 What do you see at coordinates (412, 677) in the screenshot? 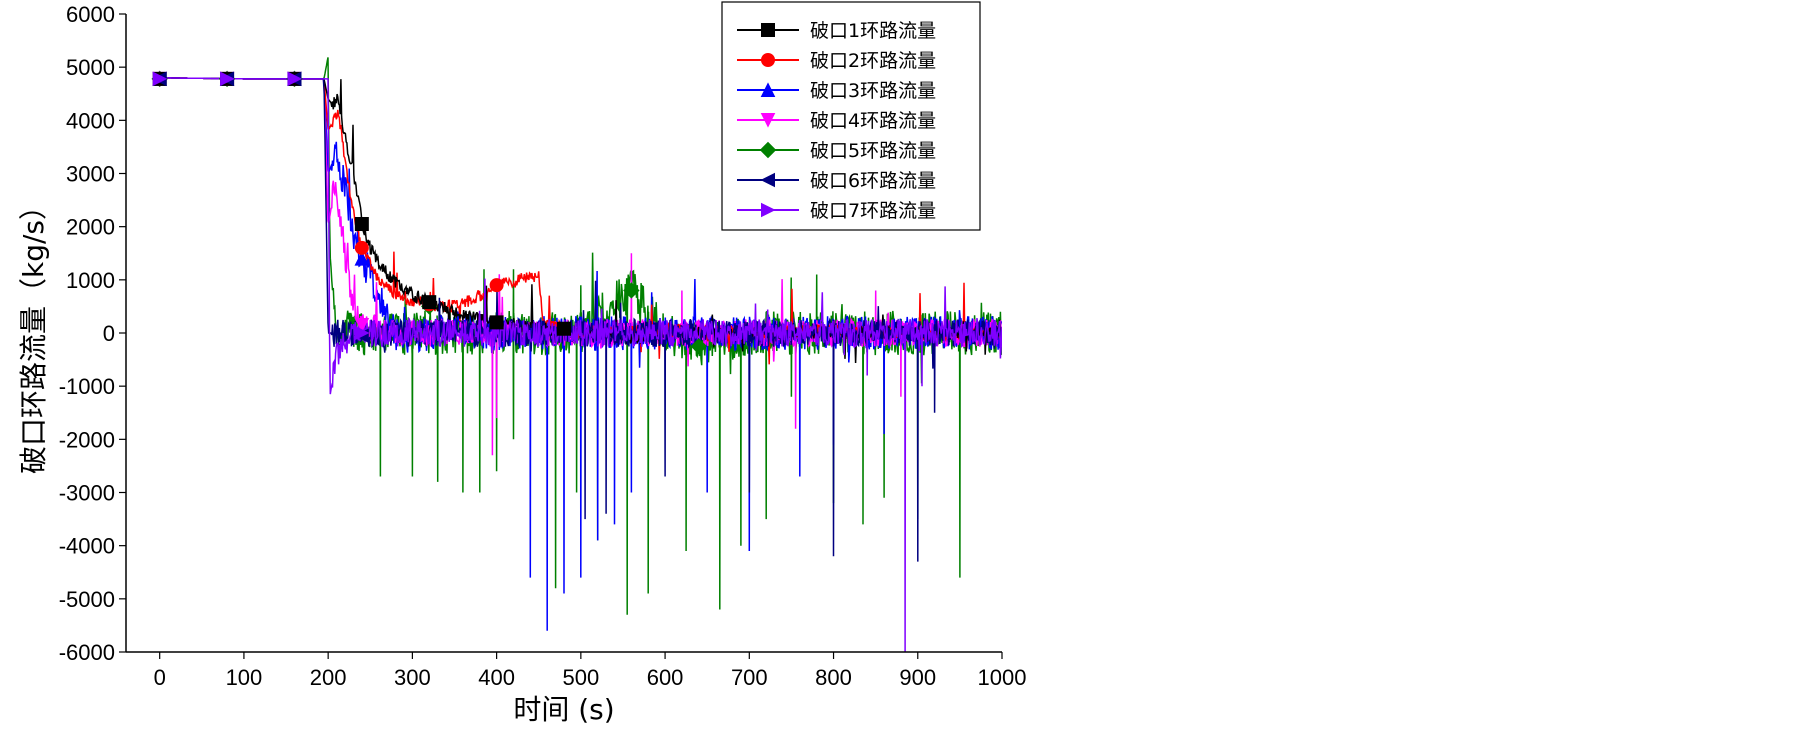
I see `x-tick-label: 300` at bounding box center [412, 677].